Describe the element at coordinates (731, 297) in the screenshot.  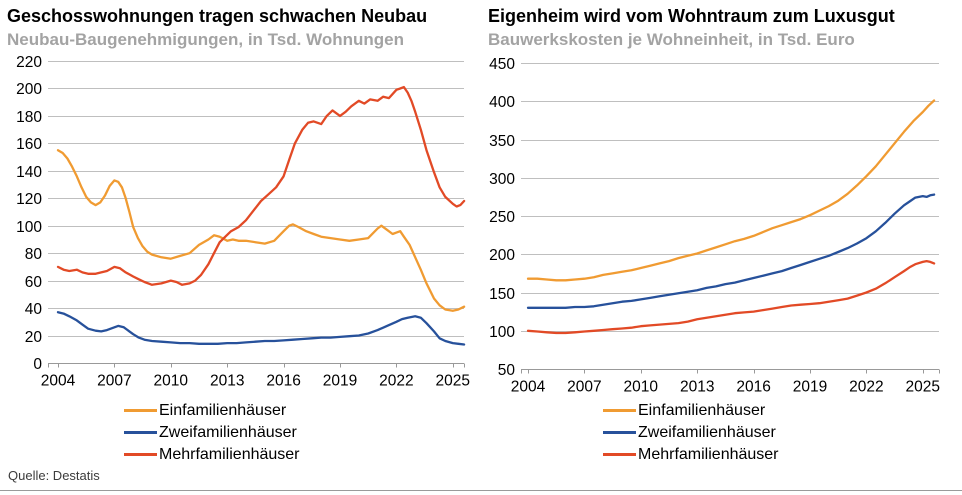
I see `series-line-Mehrfamilienhäuser` at that location.